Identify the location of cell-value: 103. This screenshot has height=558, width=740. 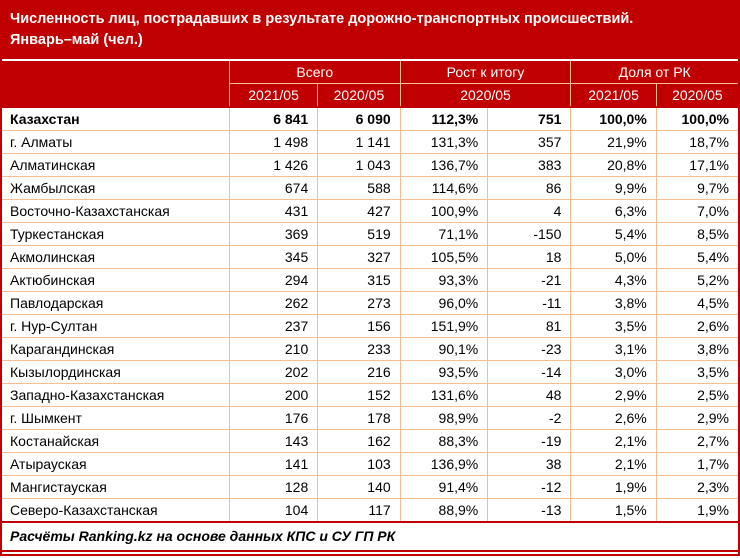
(359, 463).